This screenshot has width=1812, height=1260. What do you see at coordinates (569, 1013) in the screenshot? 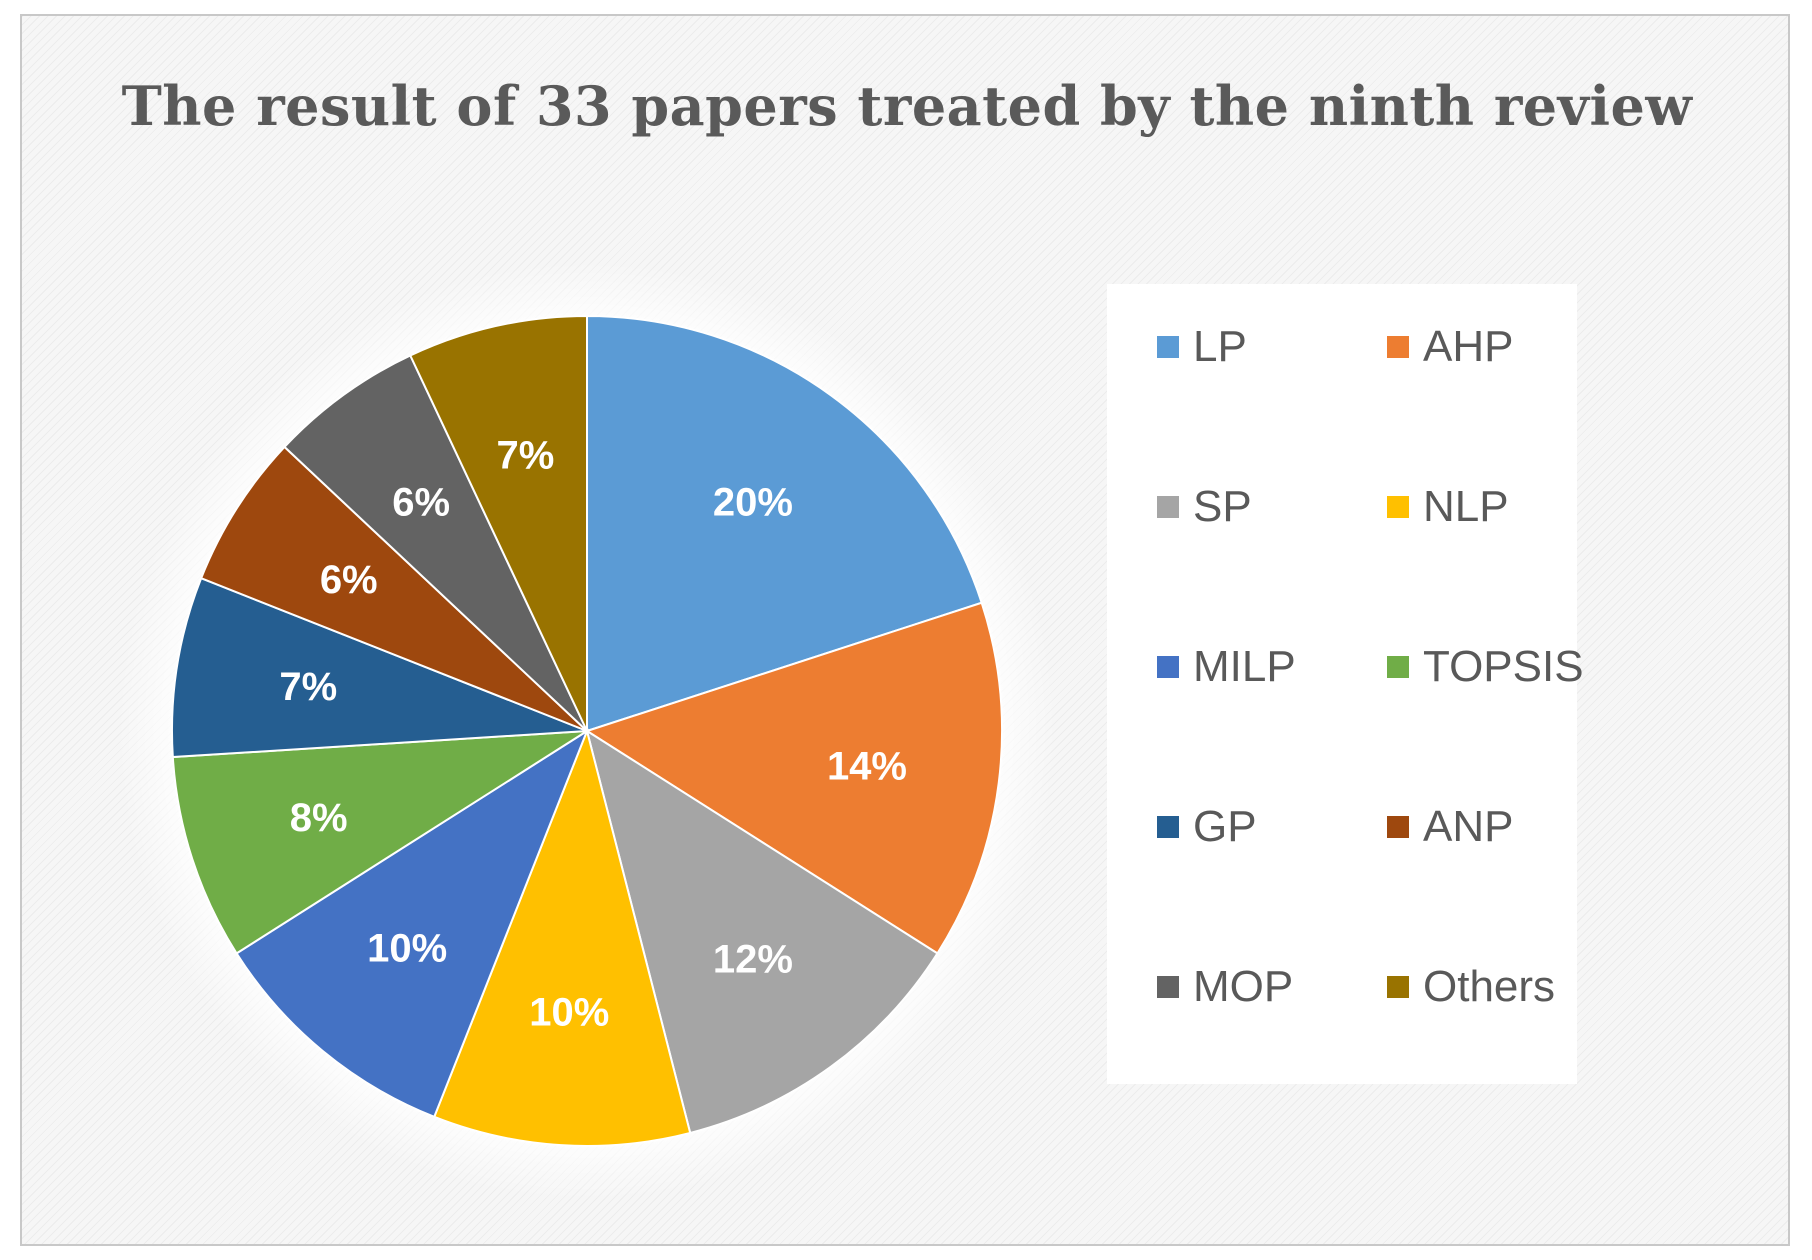
I see `slice-label-nlp: 10%` at bounding box center [569, 1013].